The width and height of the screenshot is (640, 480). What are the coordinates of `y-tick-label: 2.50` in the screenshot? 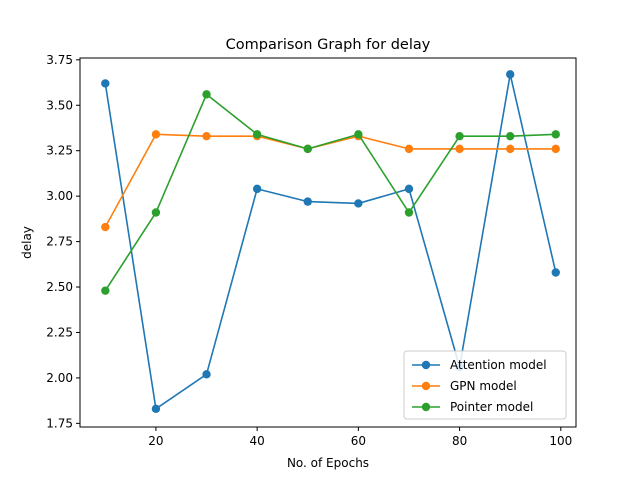 It's located at (59, 287).